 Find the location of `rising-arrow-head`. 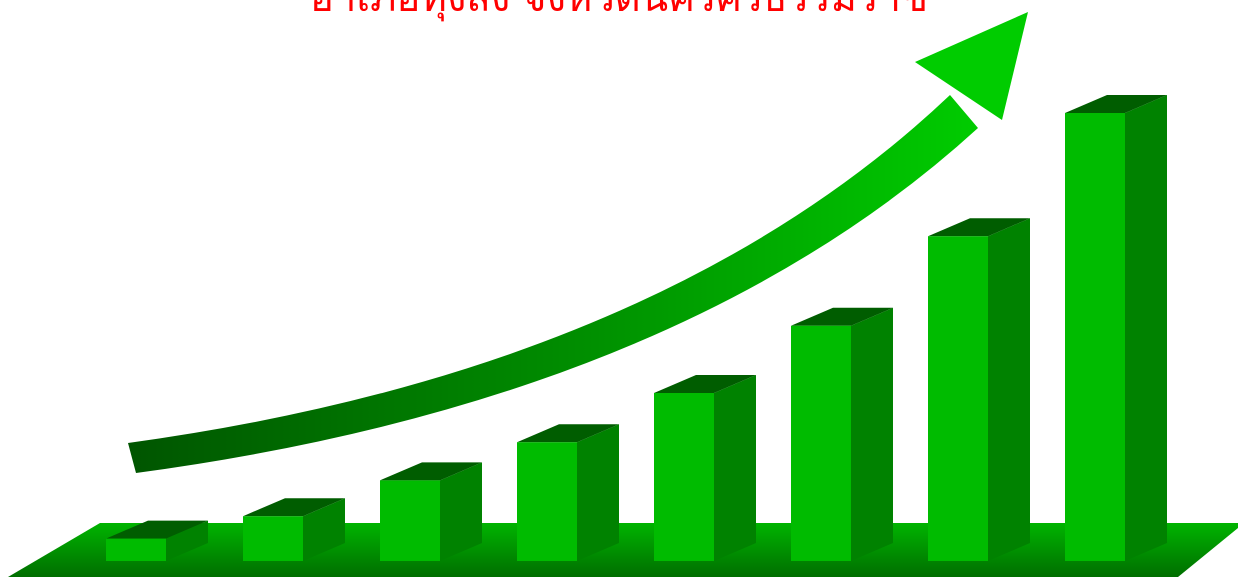

rising-arrow-head is located at coordinates (971, 66).